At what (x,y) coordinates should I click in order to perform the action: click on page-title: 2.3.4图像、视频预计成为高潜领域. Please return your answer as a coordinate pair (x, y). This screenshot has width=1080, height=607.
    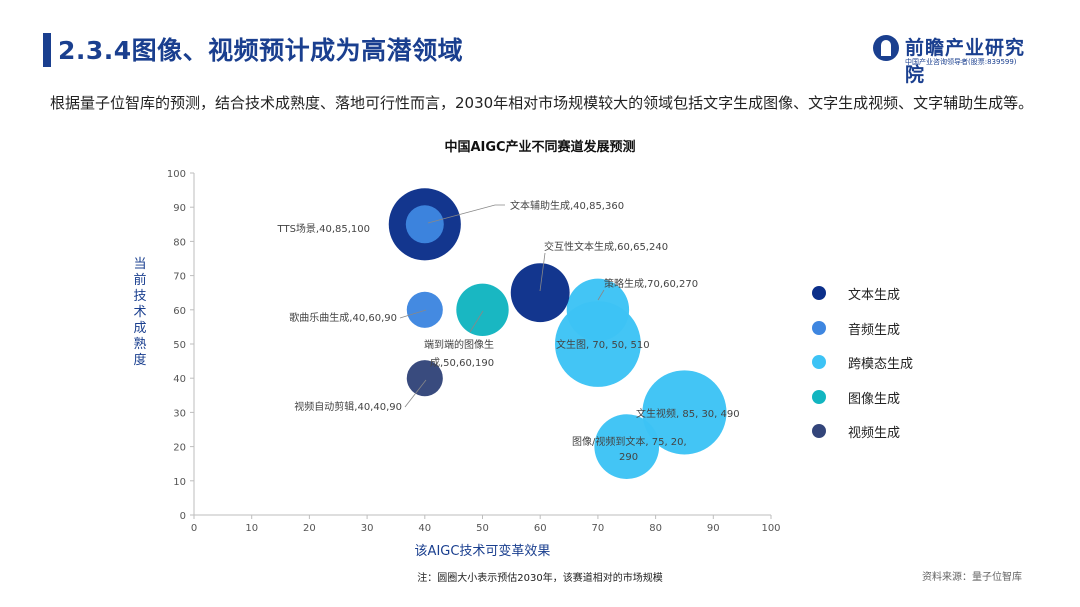
    Looking at the image, I should click on (261, 50).